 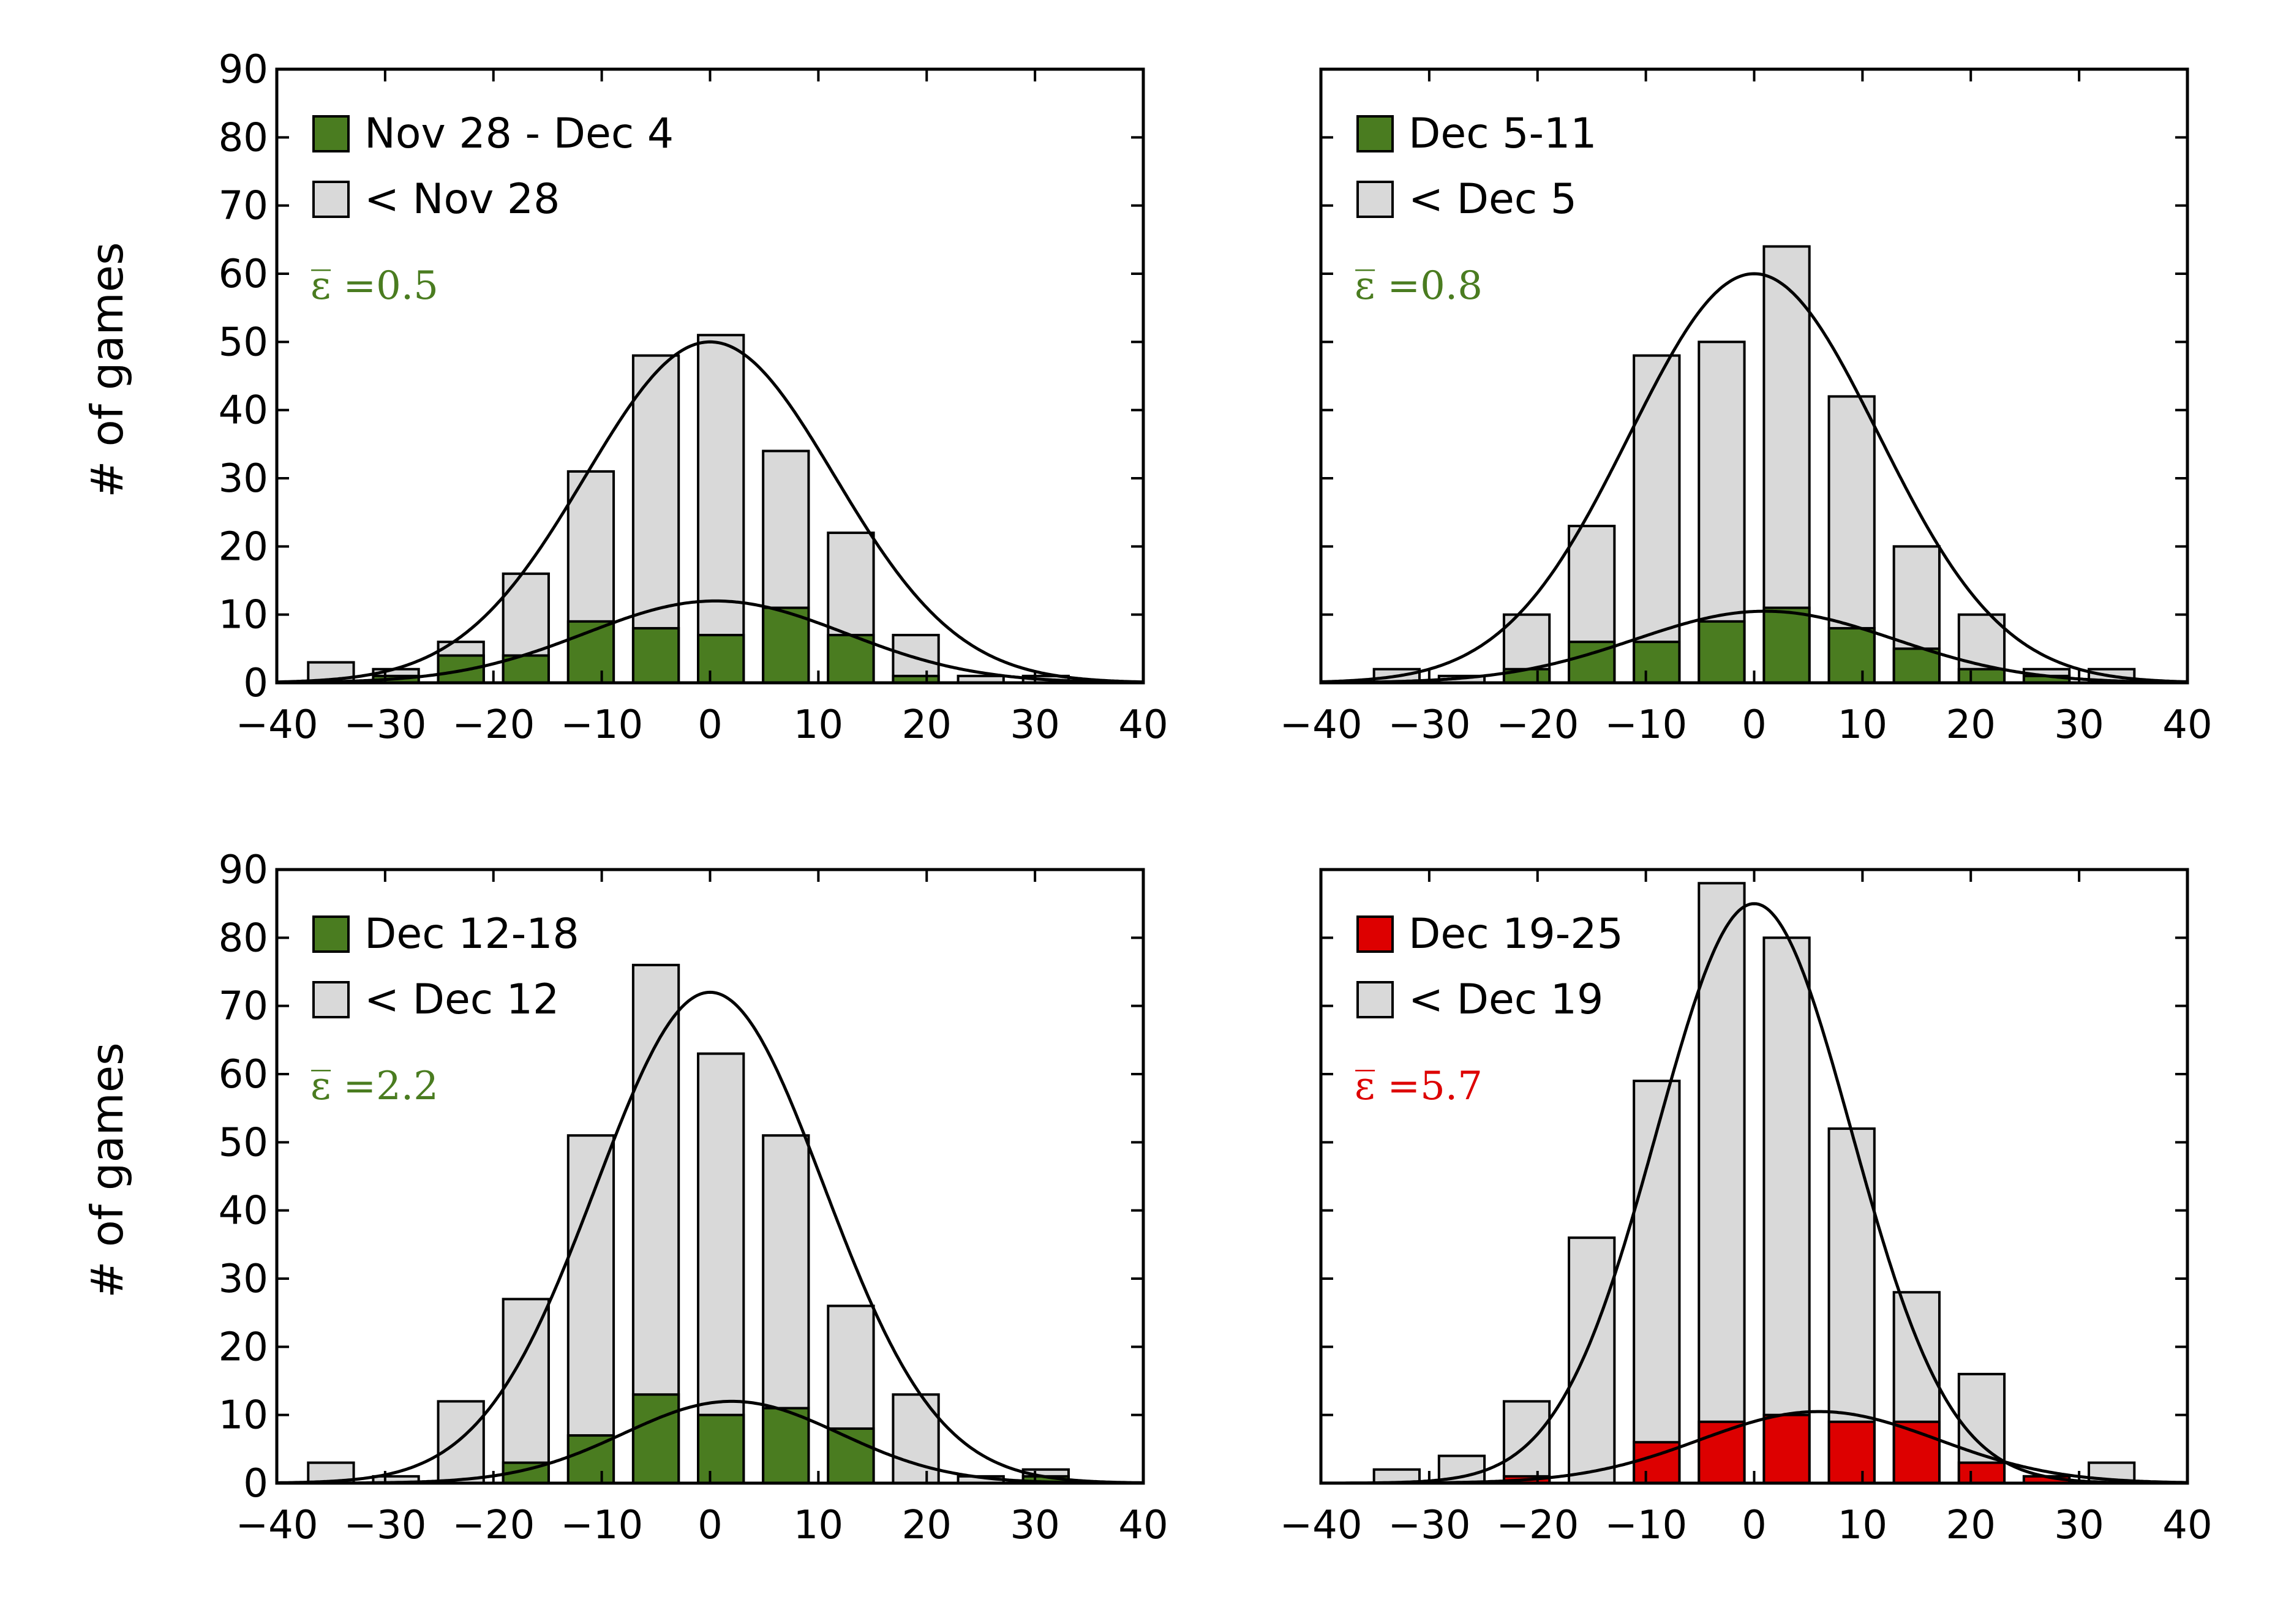 What do you see at coordinates (256, 683) in the screenshot?
I see `y-tick-label: 0` at bounding box center [256, 683].